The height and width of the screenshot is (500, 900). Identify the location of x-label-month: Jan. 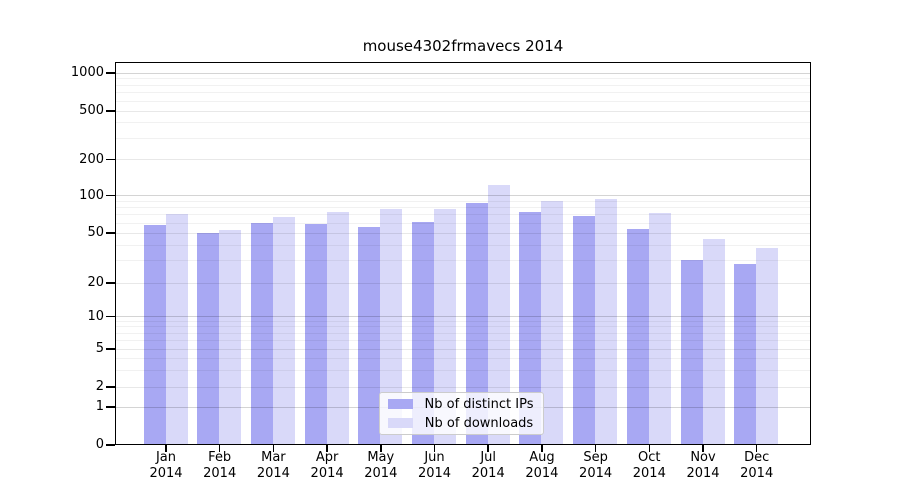
(166, 457).